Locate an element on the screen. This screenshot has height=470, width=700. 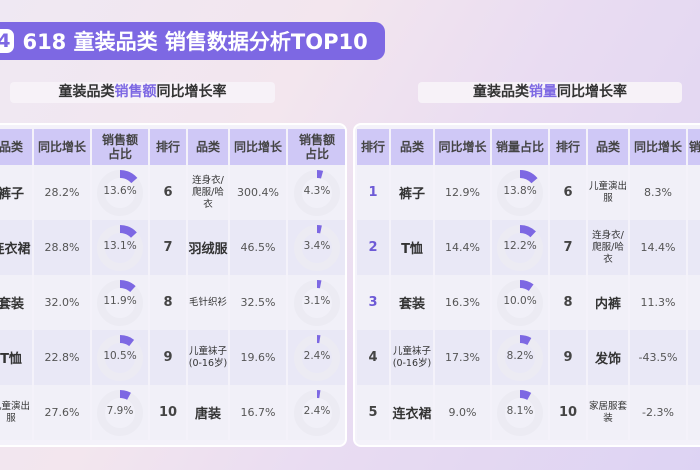
subtitle-part: 童装品类 is located at coordinates (86, 92).